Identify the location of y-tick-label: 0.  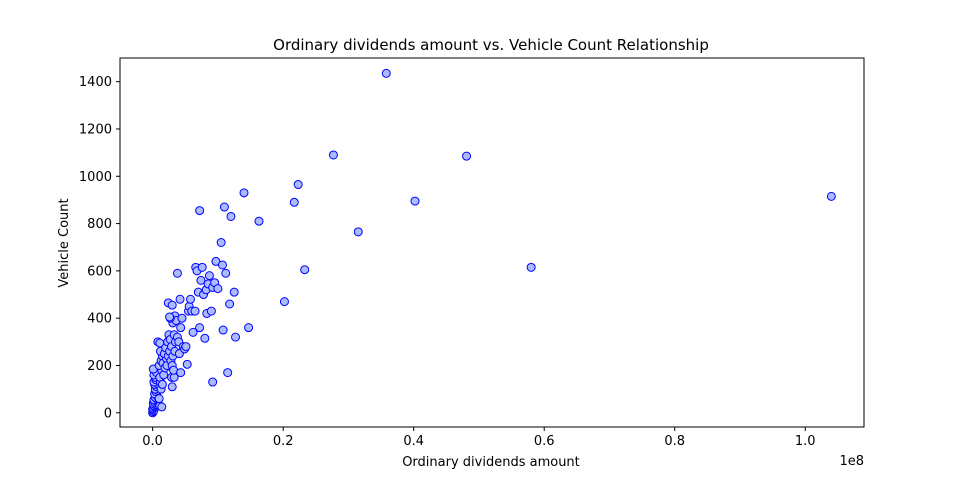
(108, 413).